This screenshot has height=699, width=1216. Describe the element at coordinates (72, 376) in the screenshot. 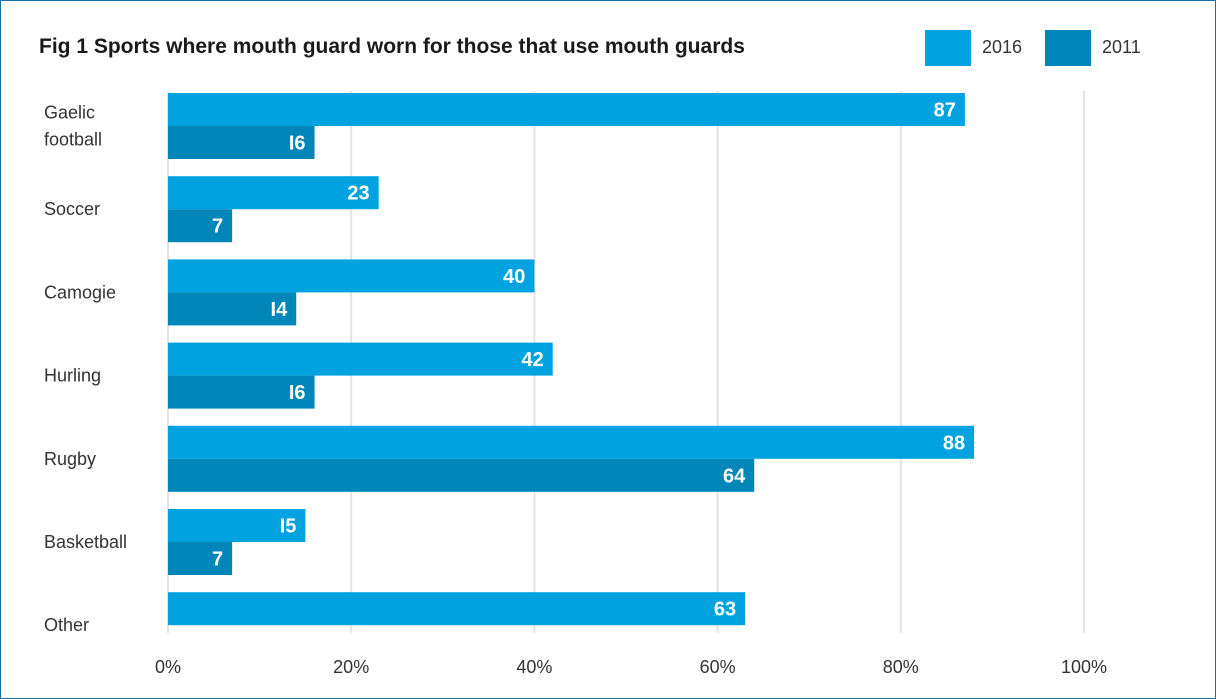

I see `category-label: Hurling` at that location.